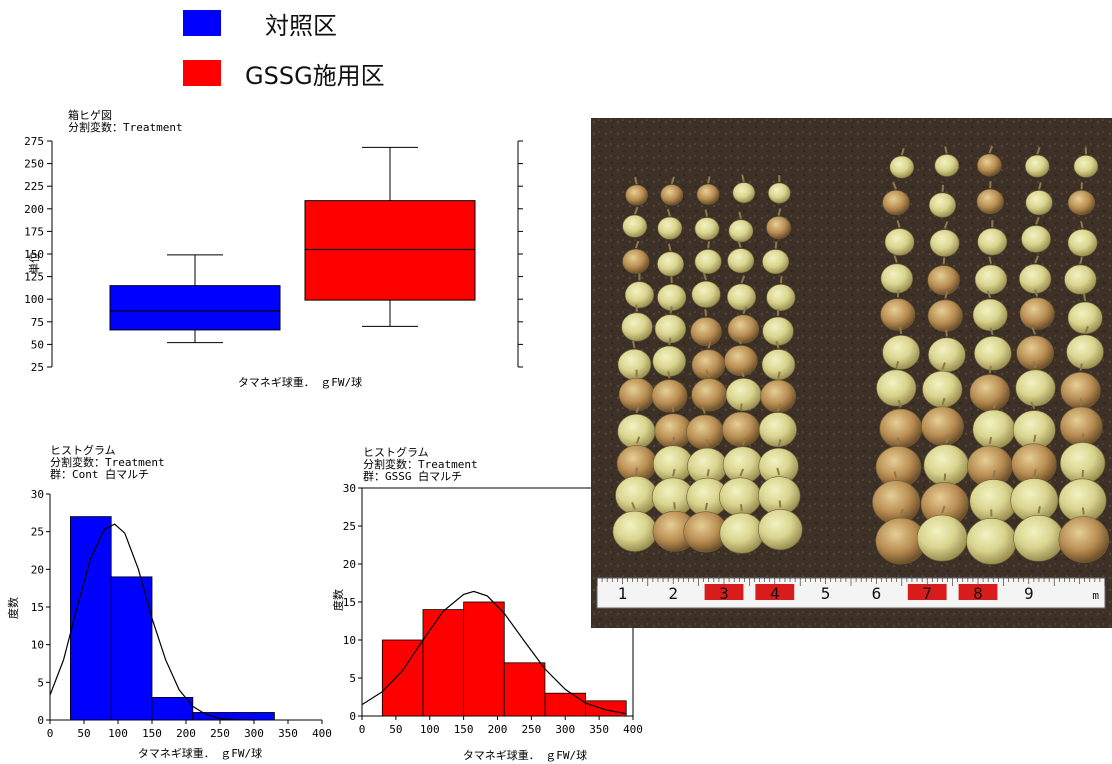 The height and width of the screenshot is (764, 1112). I want to click on ruler-number: 9, so click(1029, 593).